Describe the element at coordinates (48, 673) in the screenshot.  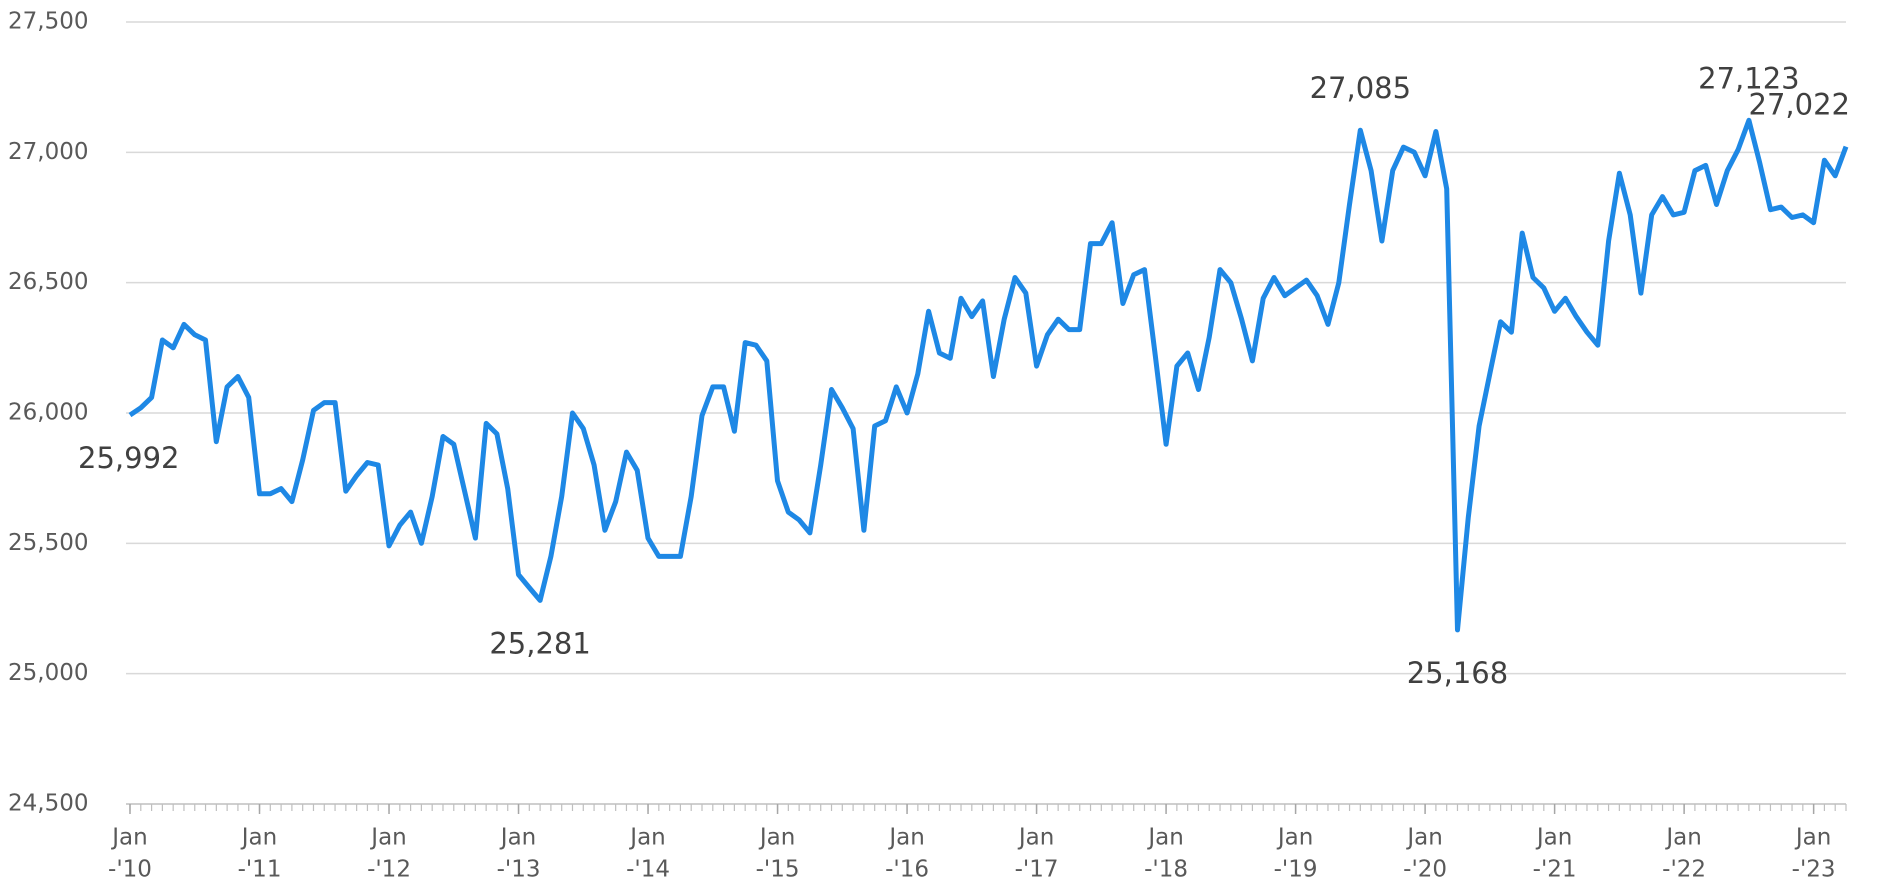
I see `y-tick-label: 25,000` at that location.